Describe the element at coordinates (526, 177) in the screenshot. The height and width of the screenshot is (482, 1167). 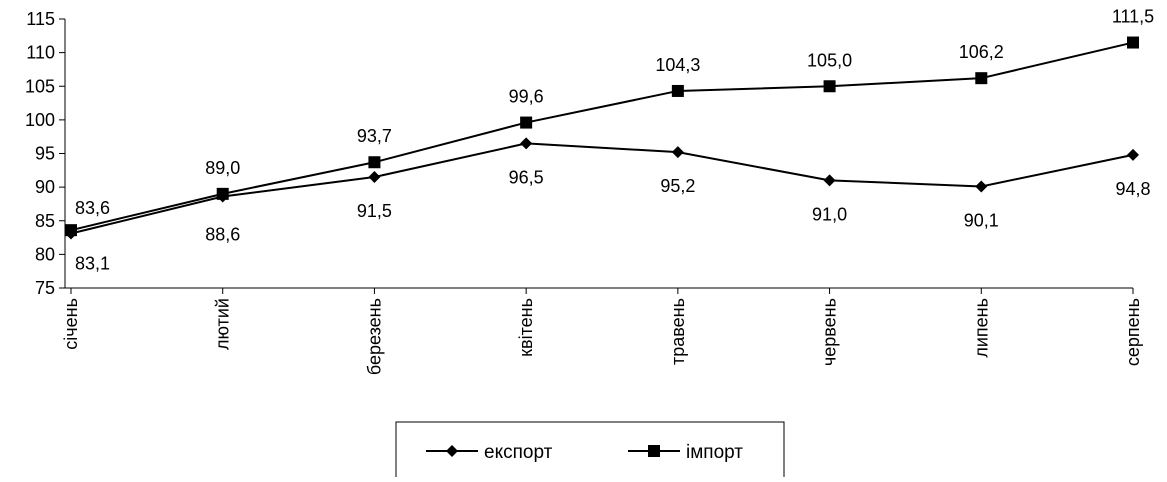
I see `data-label-export: 96,5` at that location.